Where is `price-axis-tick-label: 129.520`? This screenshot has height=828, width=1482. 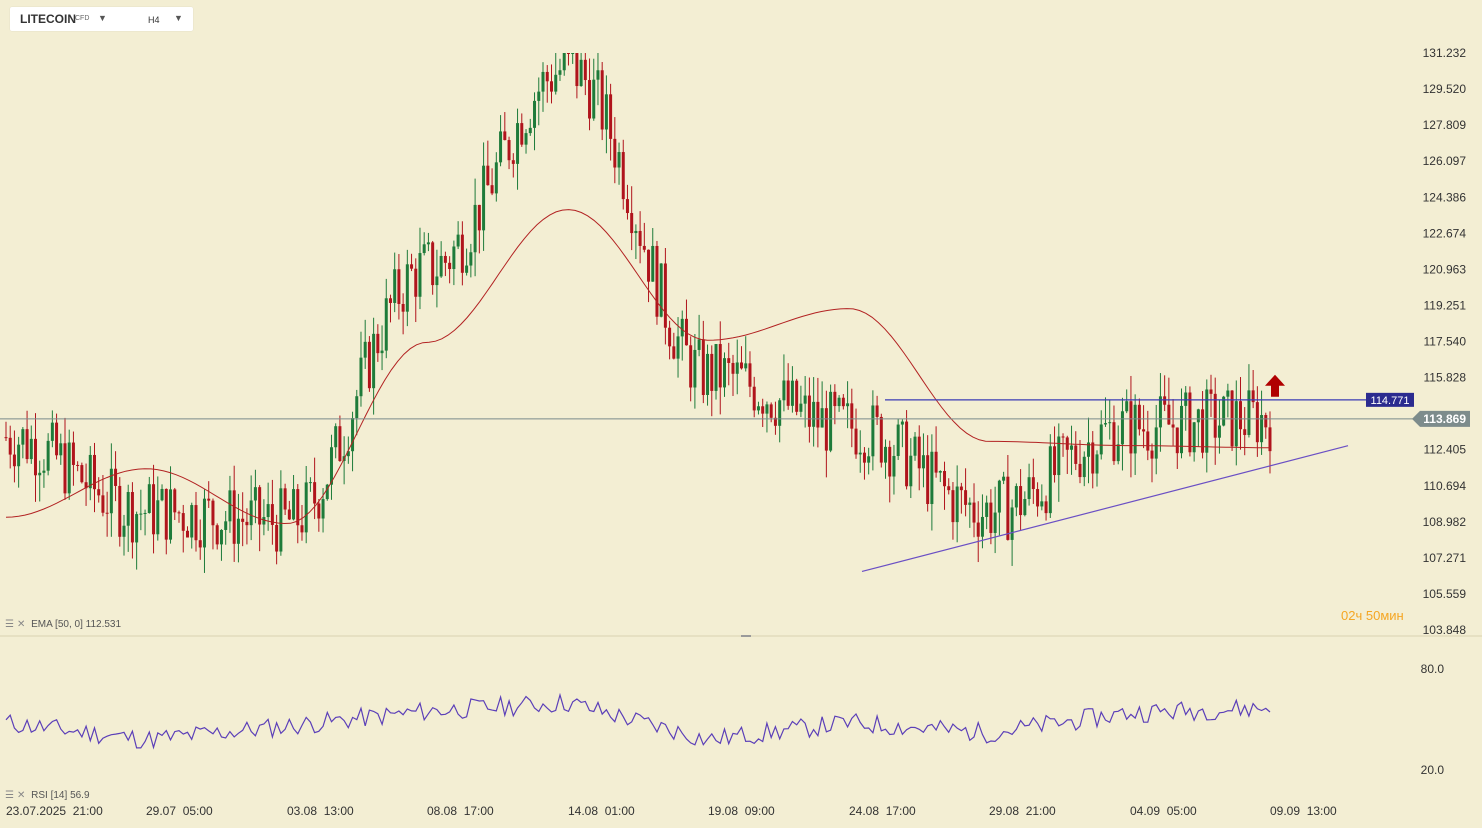 price-axis-tick-label: 129.520 is located at coordinates (1445, 89).